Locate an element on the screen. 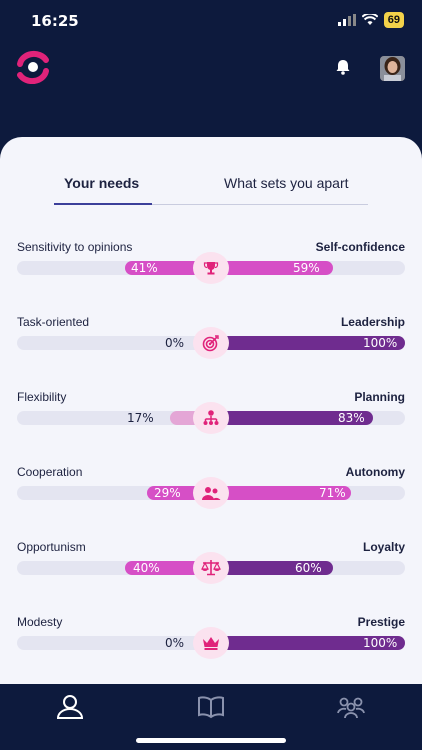 This screenshot has height=750, width=422. tab-bar: Your needs What sets you apart is located at coordinates (211, 190).